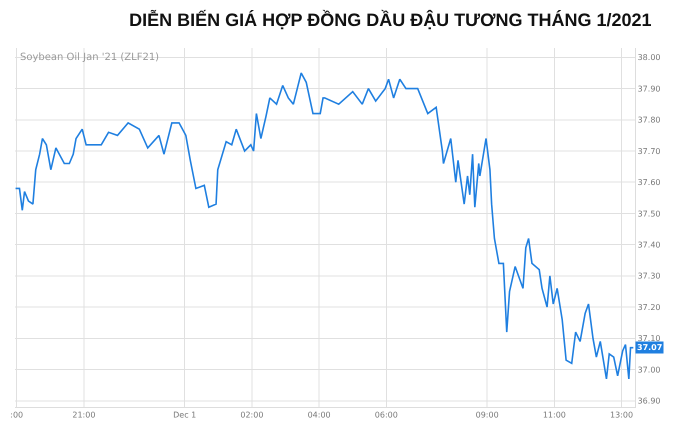 The image size is (673, 447). Describe the element at coordinates (390, 19) in the screenshot. I see `chart-title: DIỄN BIẾN GIÁ HỢP ĐỒNG DẦU ĐẬU TƯƠNG THÁNG 1/2021` at that location.